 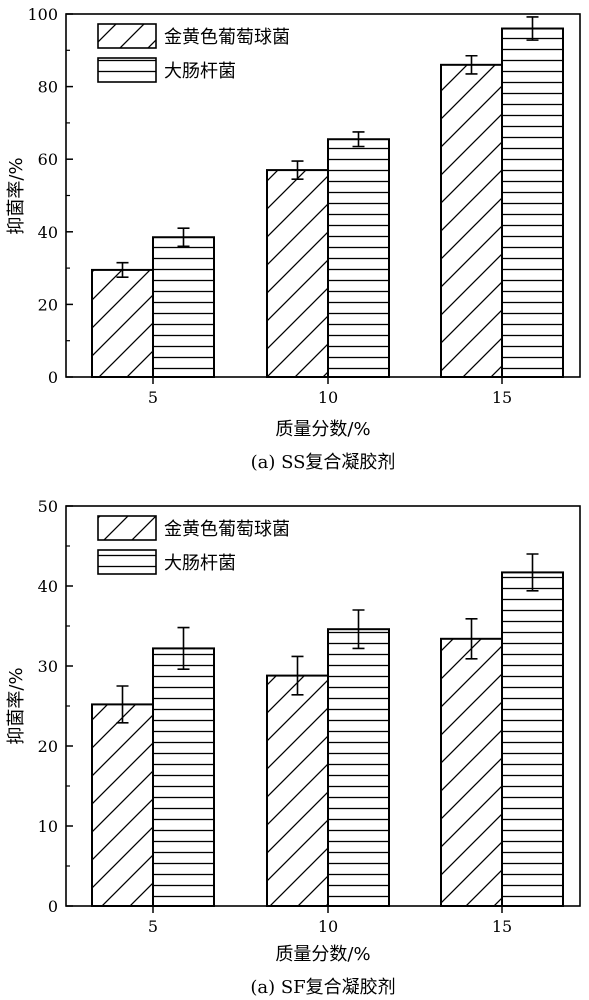 I want to click on y-tick-label: 100, so click(x=42, y=14).